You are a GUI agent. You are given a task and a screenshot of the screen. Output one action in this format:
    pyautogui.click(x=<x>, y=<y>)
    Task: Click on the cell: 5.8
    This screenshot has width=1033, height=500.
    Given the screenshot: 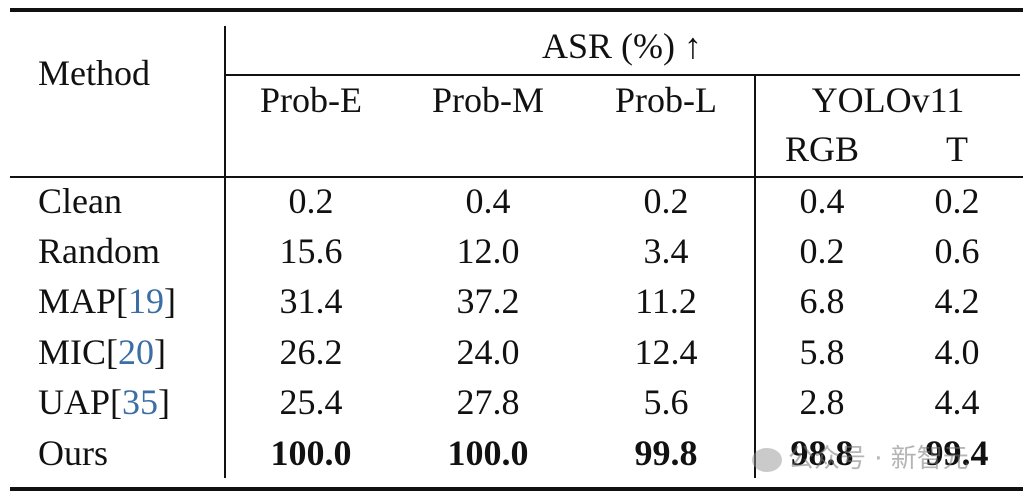 What is the action you would take?
    pyautogui.click(x=822, y=352)
    